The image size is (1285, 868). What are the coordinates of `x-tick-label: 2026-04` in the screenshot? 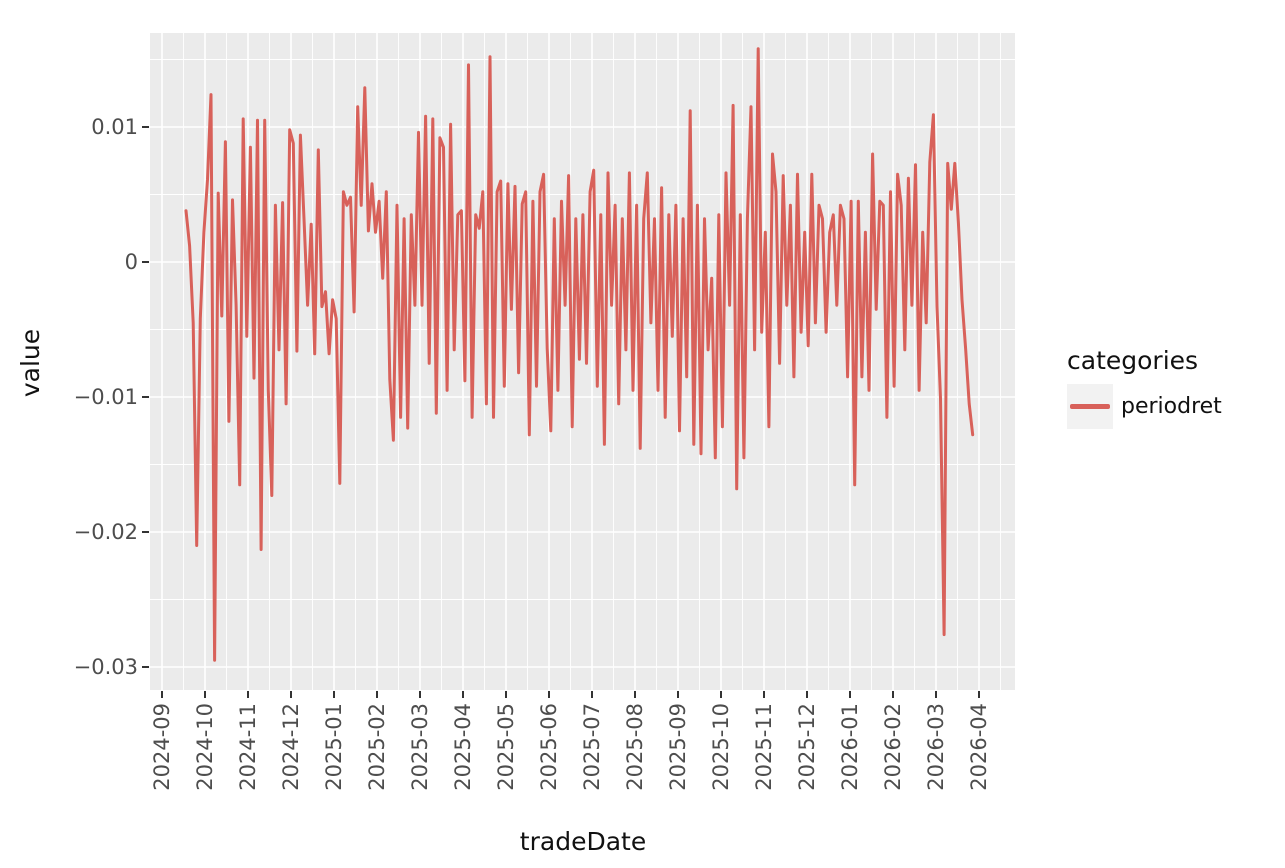 It's located at (979, 747).